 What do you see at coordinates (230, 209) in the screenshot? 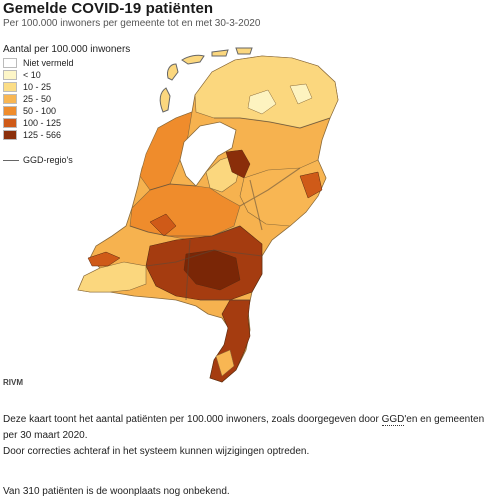
I see `ggd-boundaries` at bounding box center [230, 209].